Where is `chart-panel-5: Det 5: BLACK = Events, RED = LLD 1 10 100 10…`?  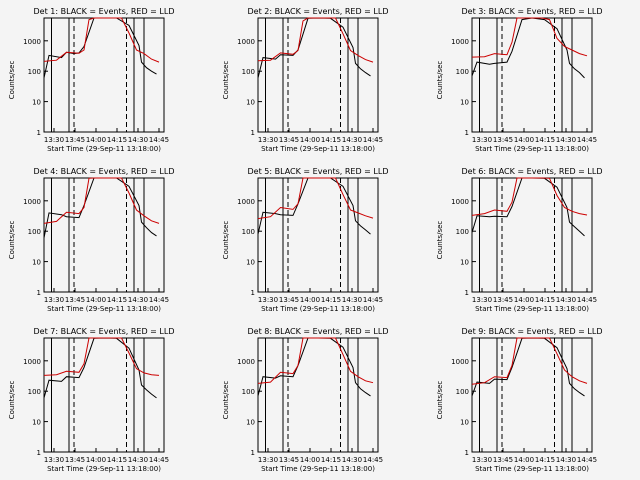
chart-panel-5: Det 5: BLACK = Events, RED = LLD 1 10 100 10… is located at coordinates (305, 240).